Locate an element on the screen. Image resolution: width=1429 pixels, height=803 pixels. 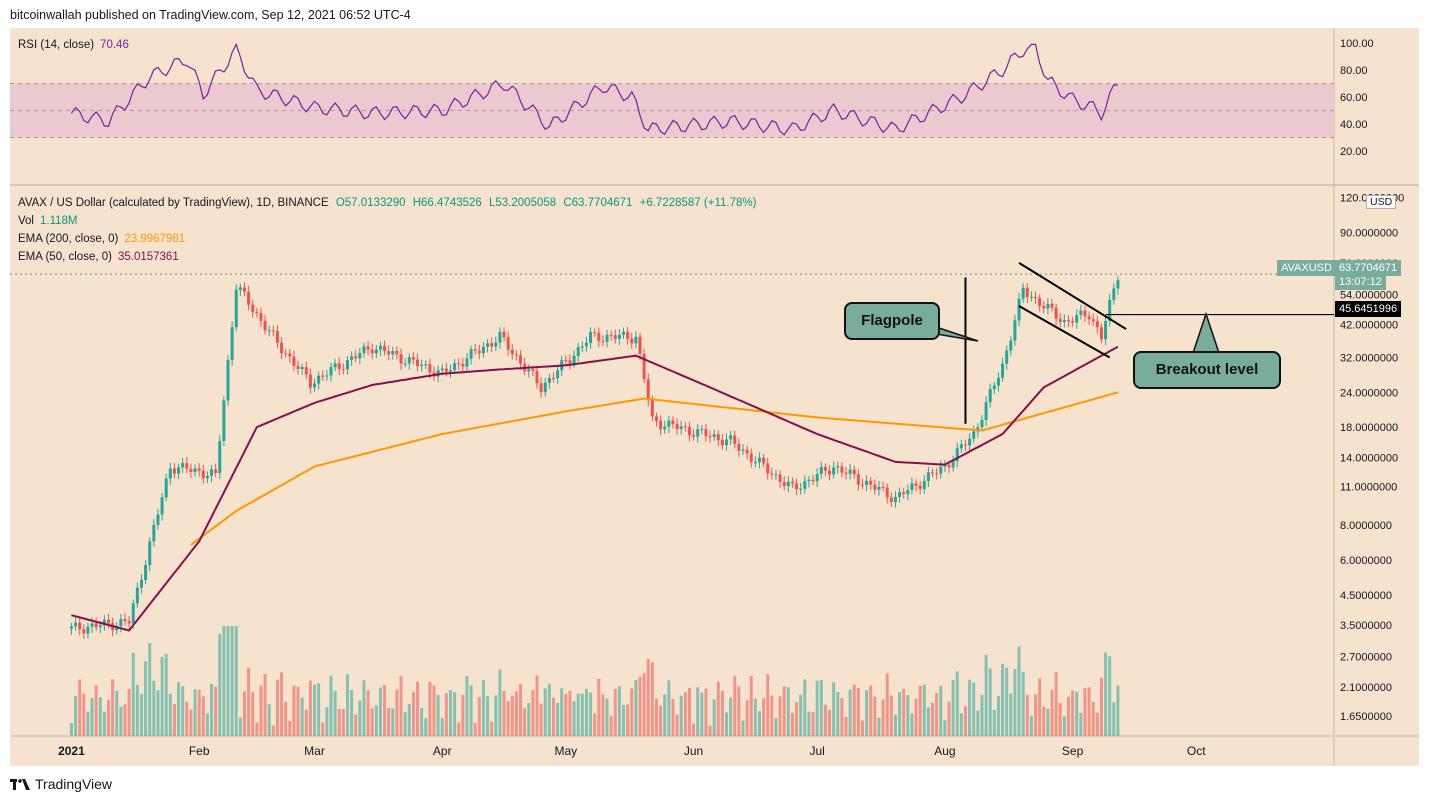
ema50-legend: EMA (50, close, 0) 35.0157361 is located at coordinates (98, 257).